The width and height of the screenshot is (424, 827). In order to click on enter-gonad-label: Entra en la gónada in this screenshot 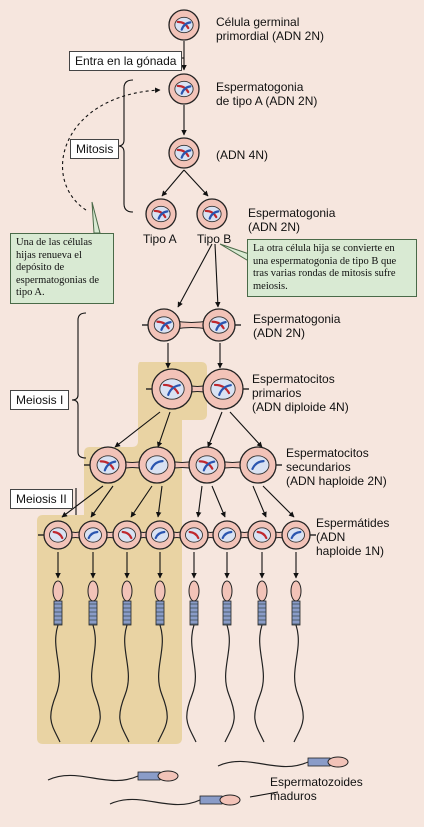, I will do `click(126, 61)`.